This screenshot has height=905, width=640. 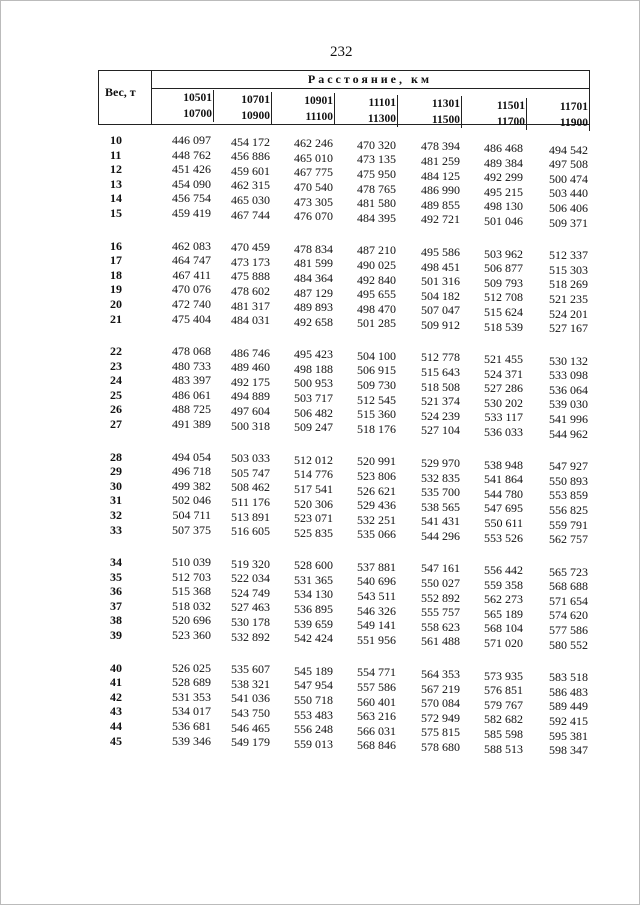 I want to click on weight-cell: 31, so click(x=116, y=500).